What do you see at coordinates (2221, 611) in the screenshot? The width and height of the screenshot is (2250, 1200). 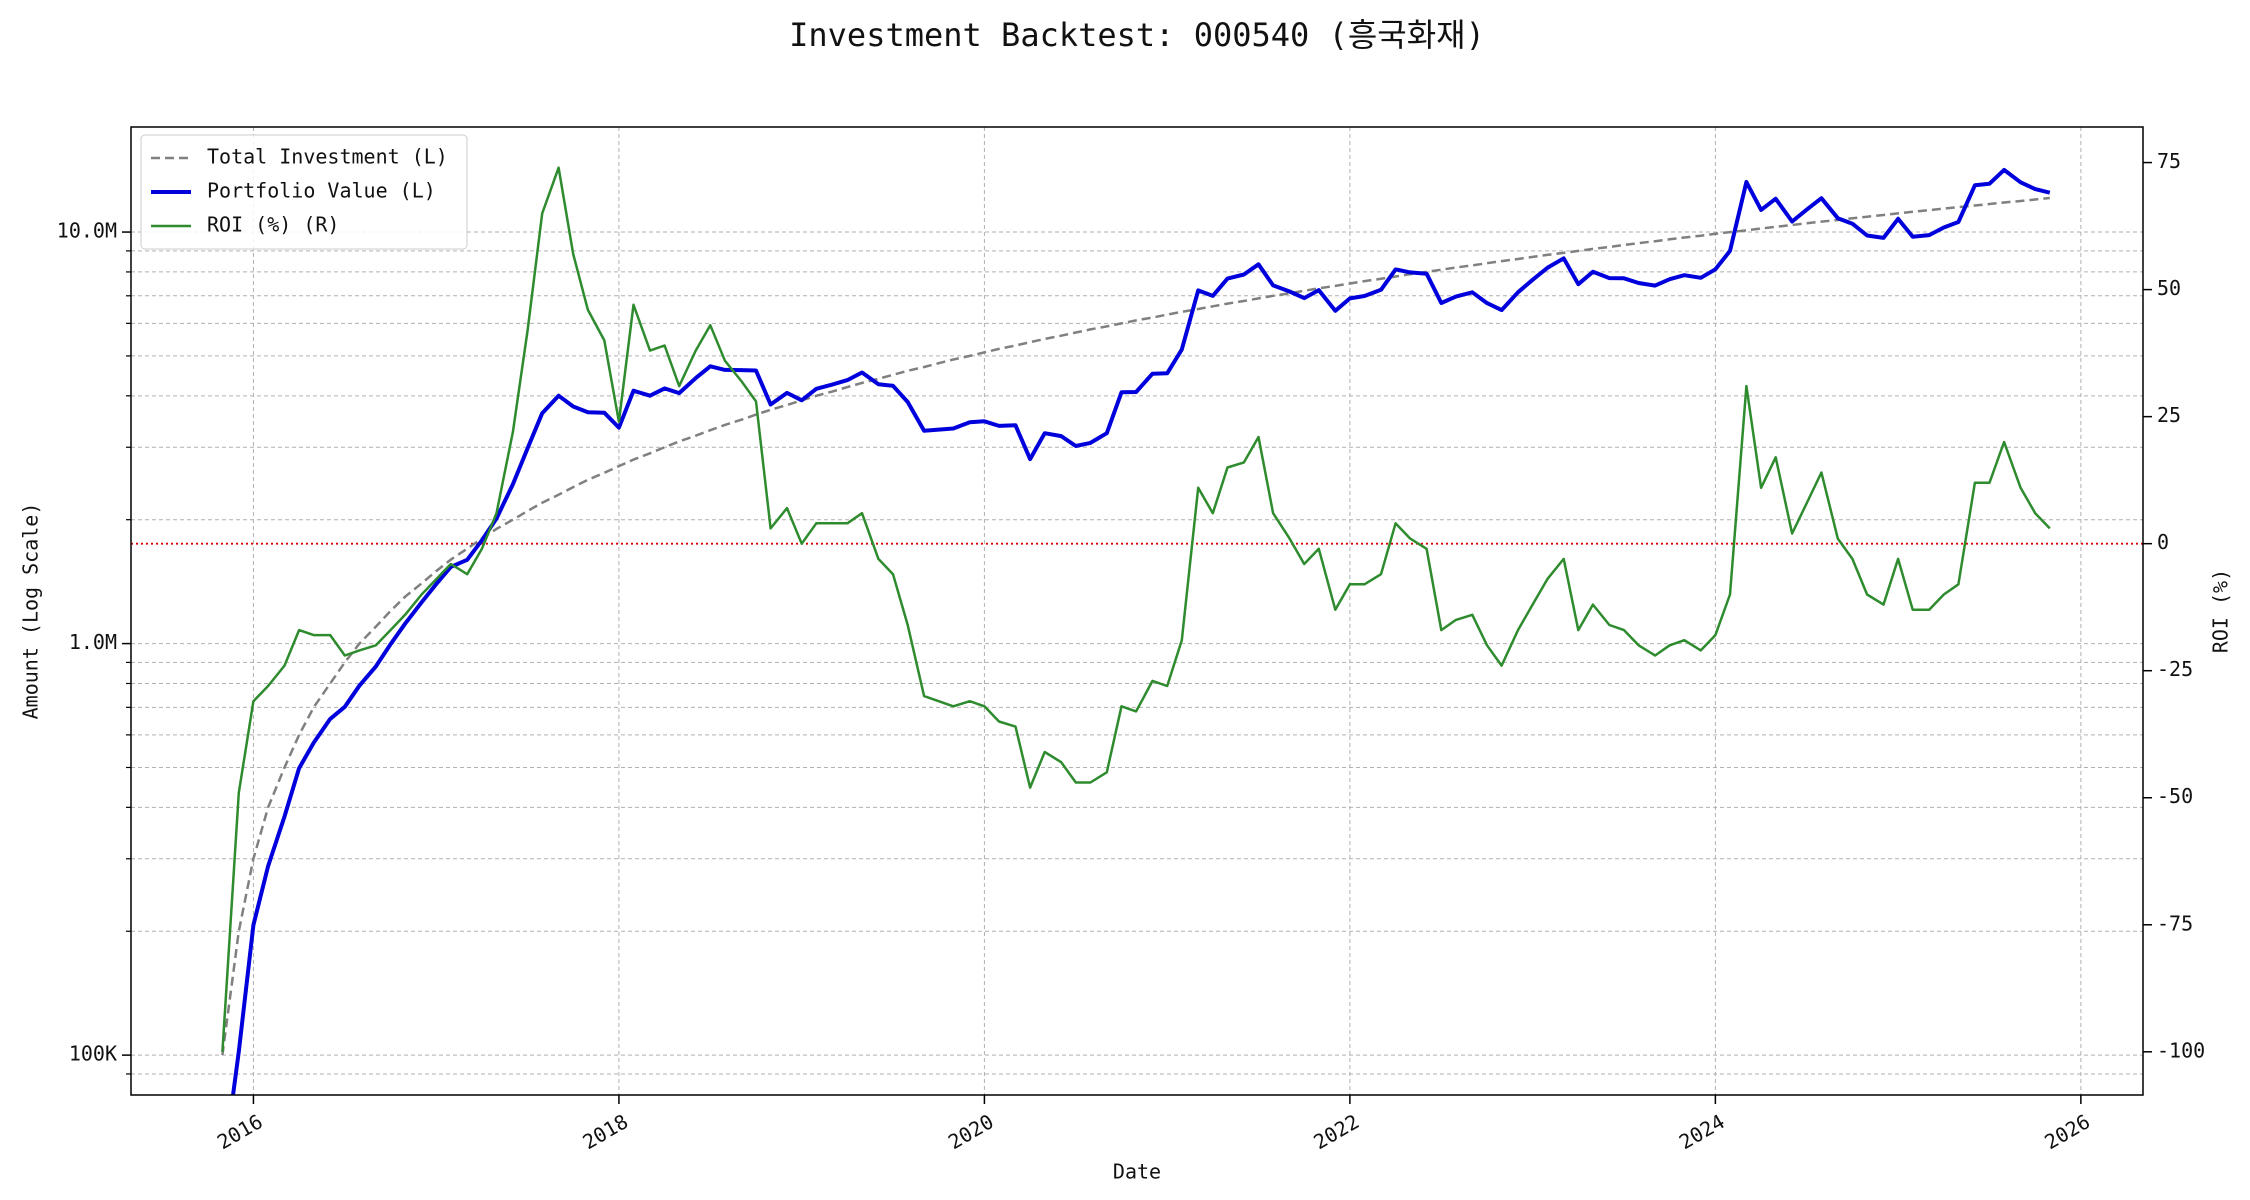 I see `y2-axis-label: ROI (%)` at bounding box center [2221, 611].